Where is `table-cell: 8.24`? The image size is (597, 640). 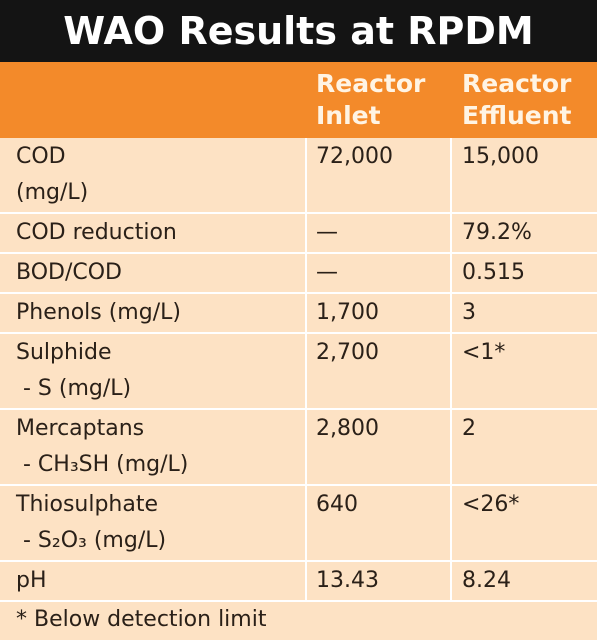 table-cell: 8.24 is located at coordinates (486, 580).